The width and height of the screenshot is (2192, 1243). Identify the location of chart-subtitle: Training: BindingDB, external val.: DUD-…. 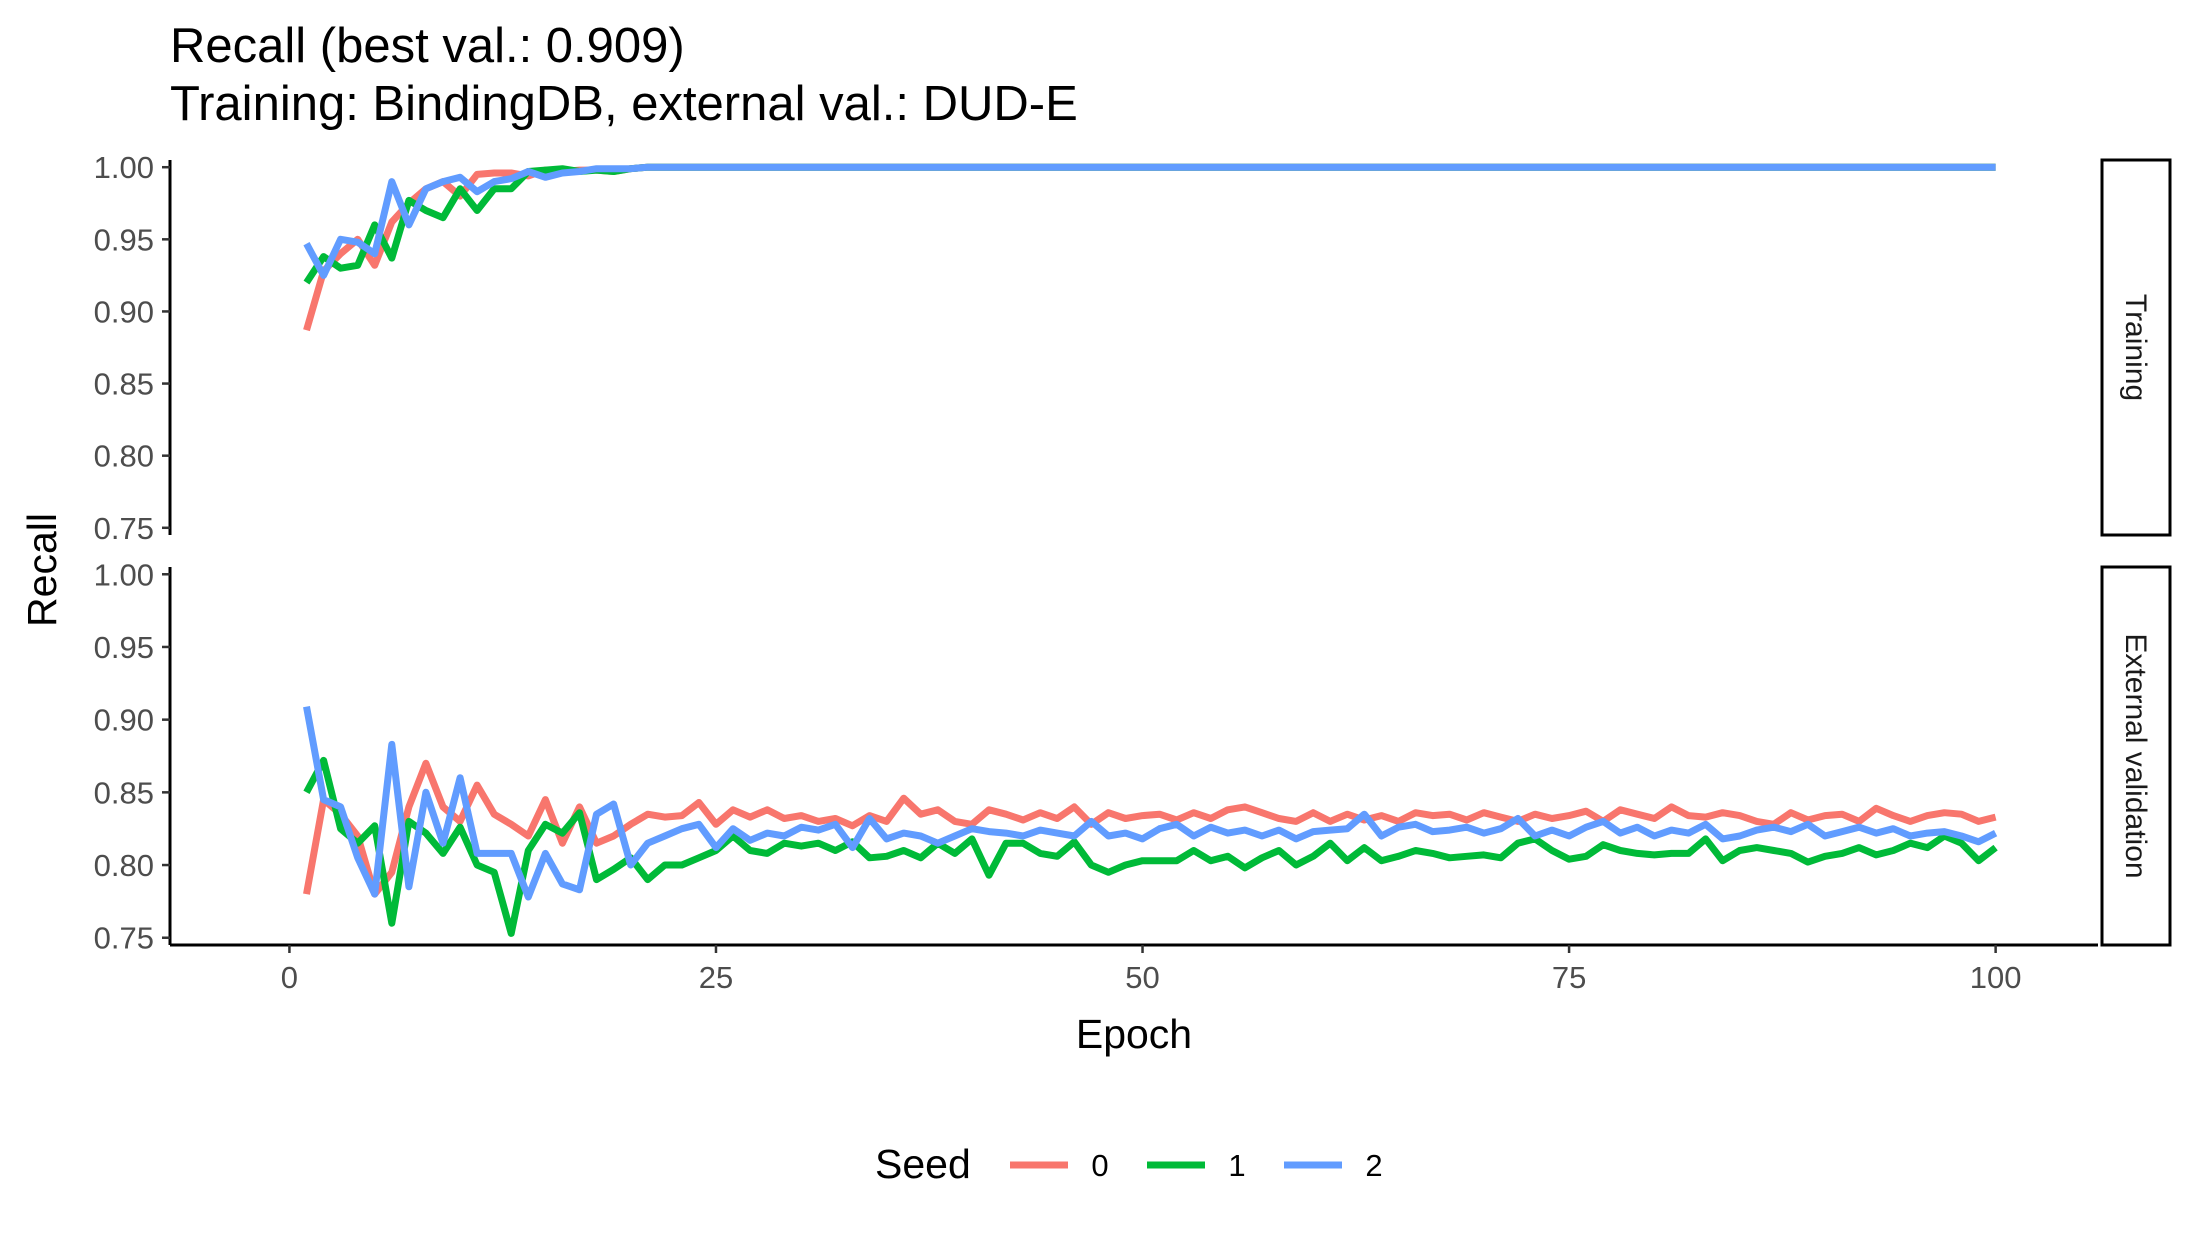
(624, 104).